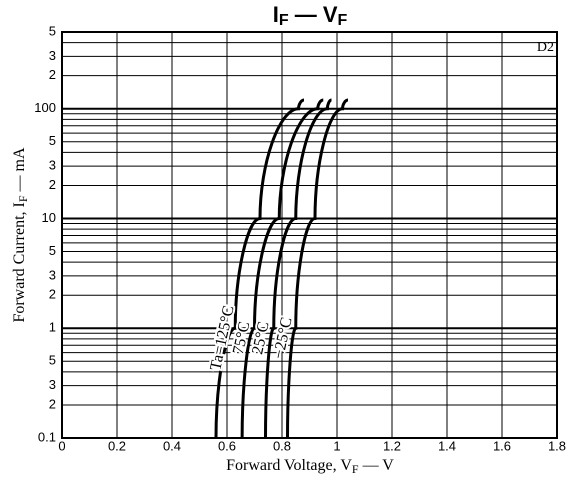  I want to click on label-part: Forward Voltage, V, so click(289, 465).